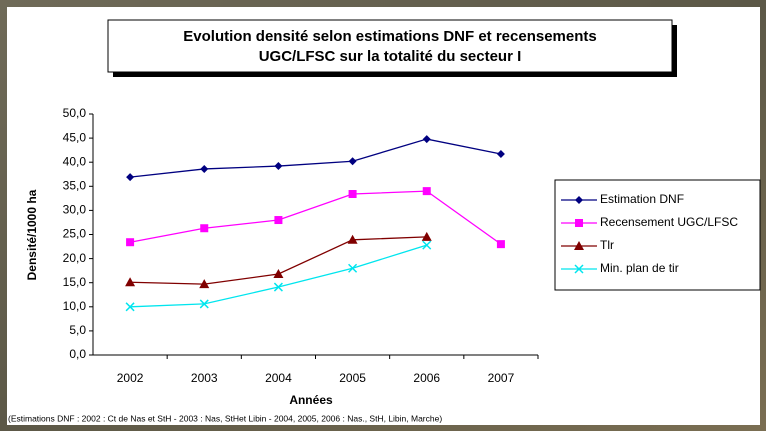  What do you see at coordinates (77, 354) in the screenshot?
I see `y-tick-label: 0,0` at bounding box center [77, 354].